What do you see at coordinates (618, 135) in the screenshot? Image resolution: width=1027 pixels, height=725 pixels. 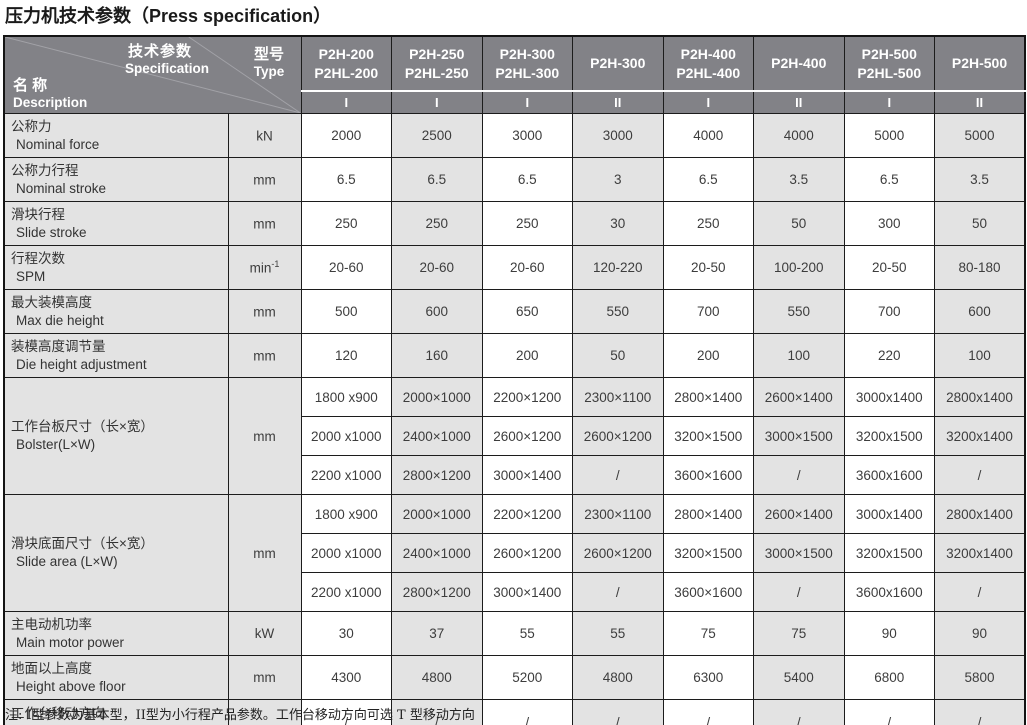 I see `value-cell: 3000` at bounding box center [618, 135].